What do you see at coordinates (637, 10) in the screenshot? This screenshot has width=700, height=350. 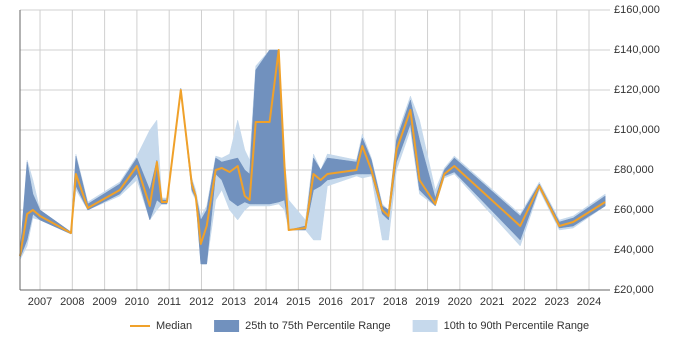 I see `y-tick-label: £160,000` at bounding box center [637, 10].